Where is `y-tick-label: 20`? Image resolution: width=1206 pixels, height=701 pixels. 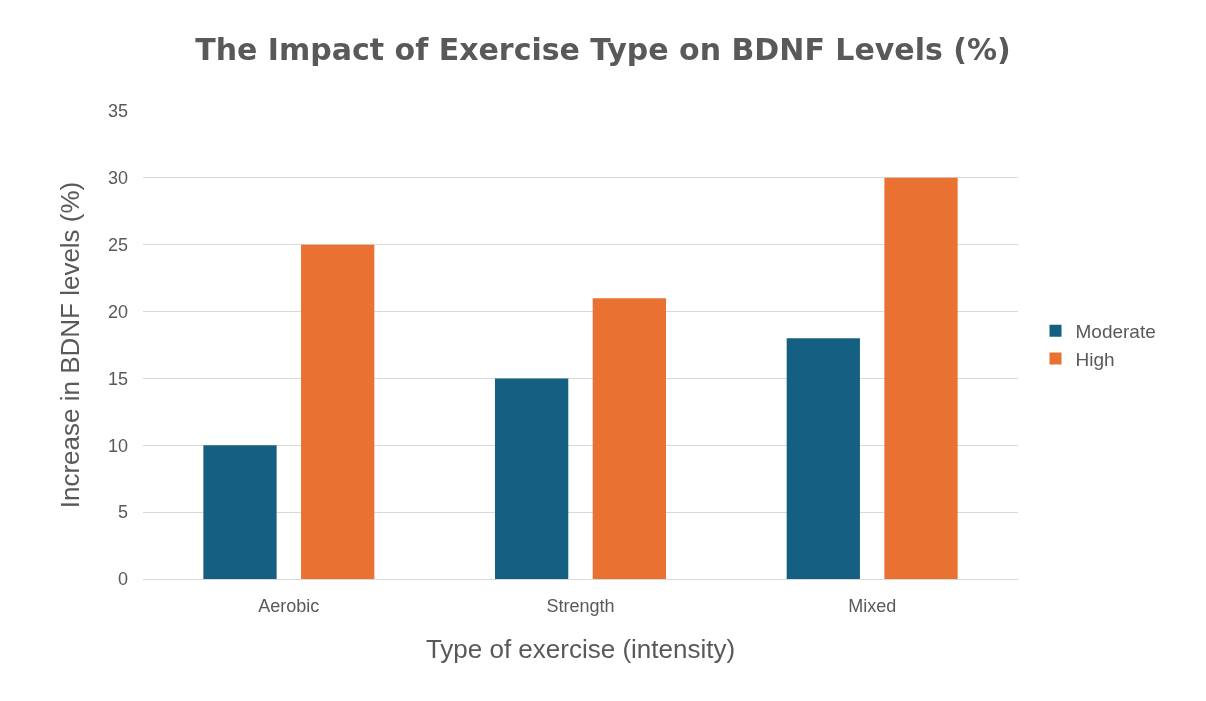
y-tick-label: 20 is located at coordinates (117, 311).